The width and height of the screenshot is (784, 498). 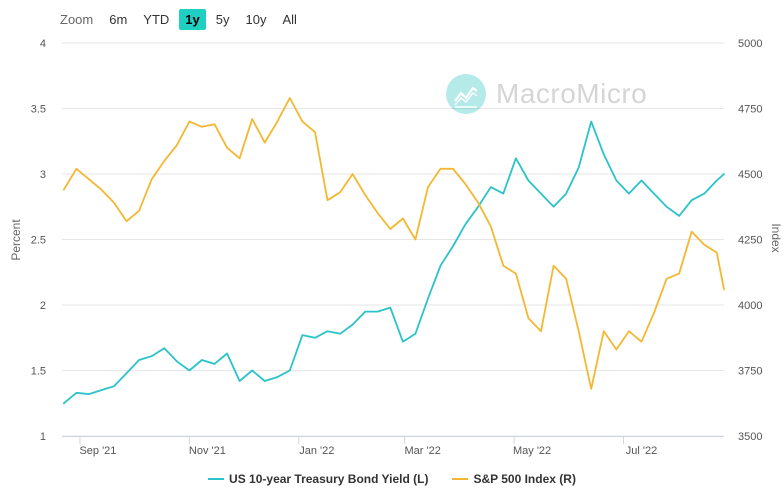 I want to click on y-tick-label-right: 4250, so click(x=750, y=241).